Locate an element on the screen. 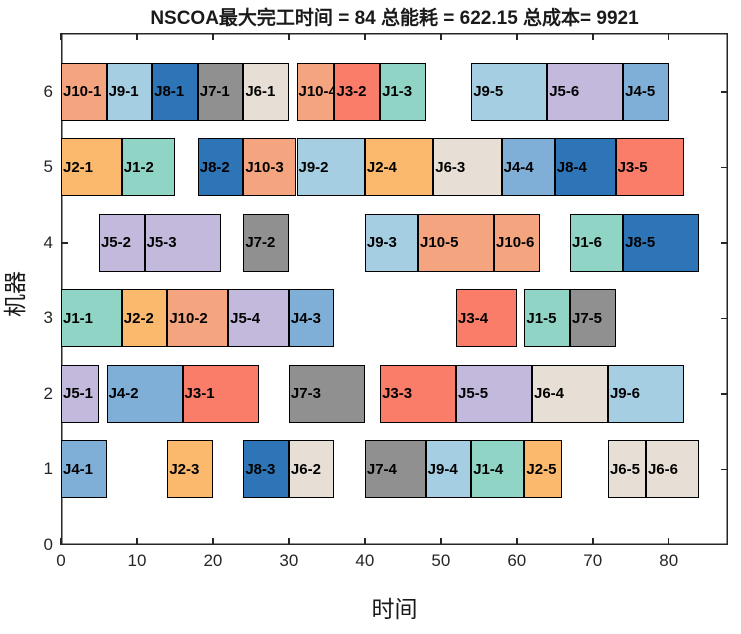  gantt-bar: J1-6 is located at coordinates (596, 242).